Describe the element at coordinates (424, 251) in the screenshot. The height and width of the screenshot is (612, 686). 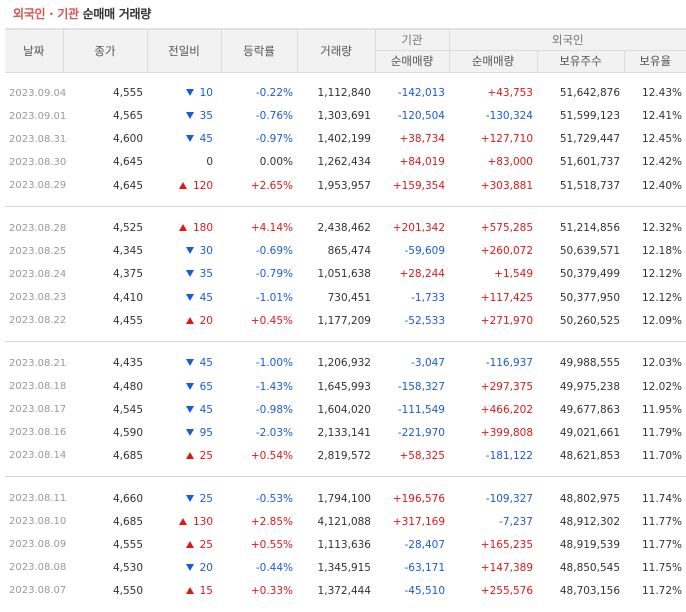
I see `cell-inst-net: -59,609` at that location.